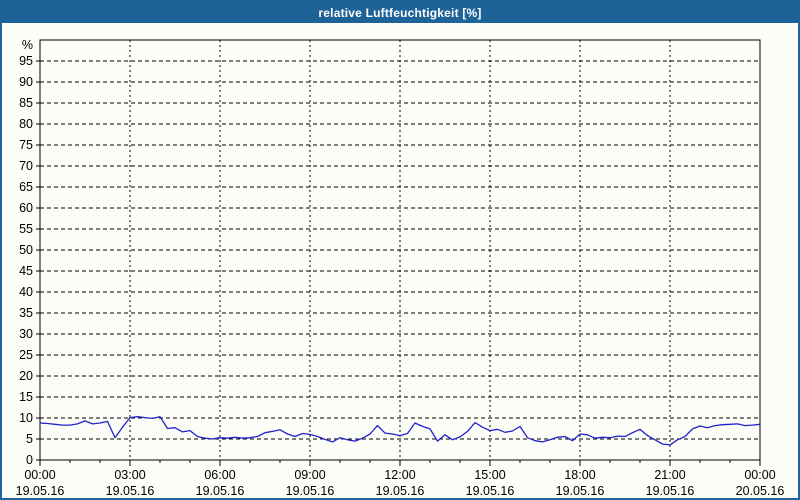  Describe the element at coordinates (399, 475) in the screenshot. I see `x-tick-time-label: 12:00` at that location.